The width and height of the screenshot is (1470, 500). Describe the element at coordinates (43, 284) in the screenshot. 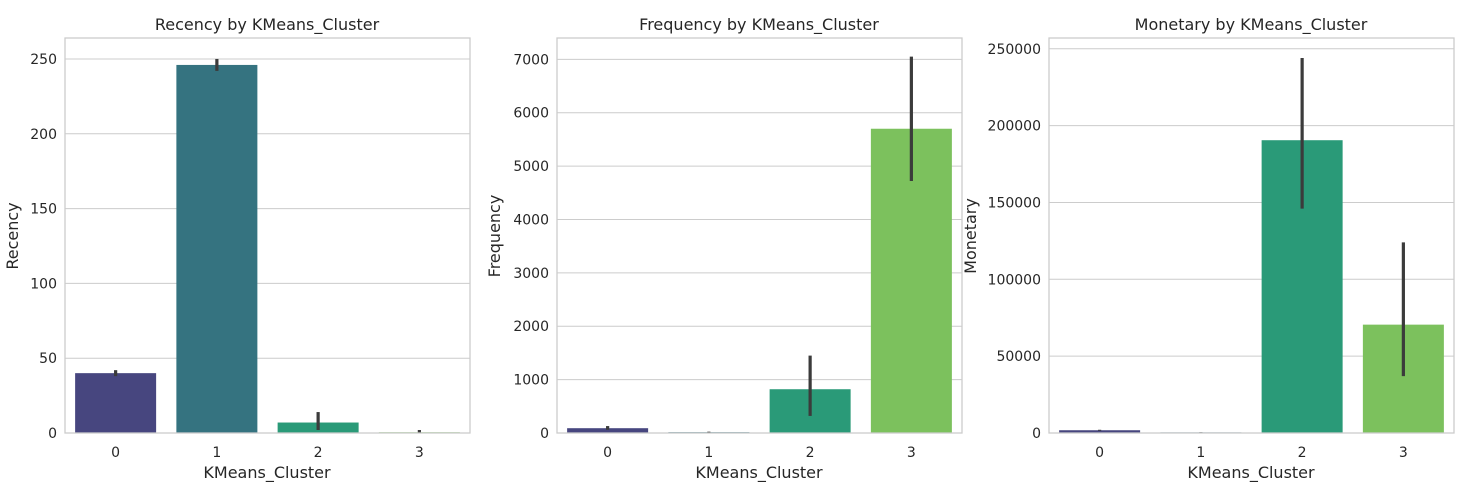

I see `y-tick-label: 100` at that location.